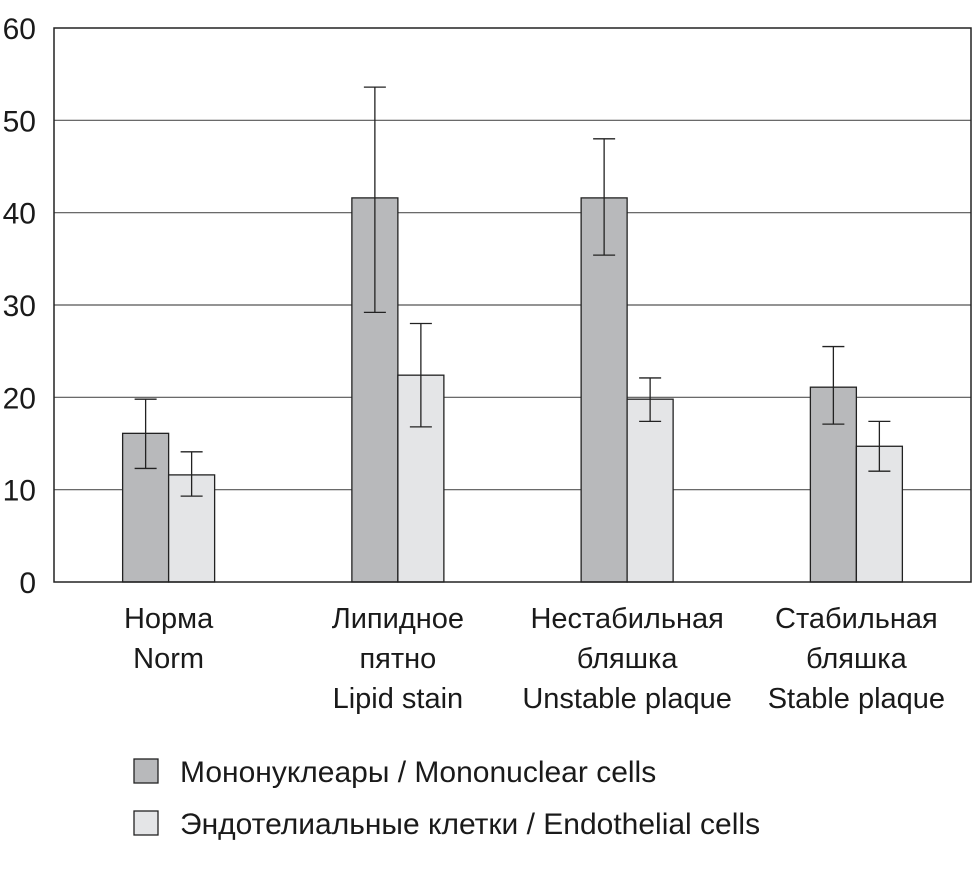 This screenshot has height=874, width=974. I want to click on y-tick-label: 60, so click(19, 29).